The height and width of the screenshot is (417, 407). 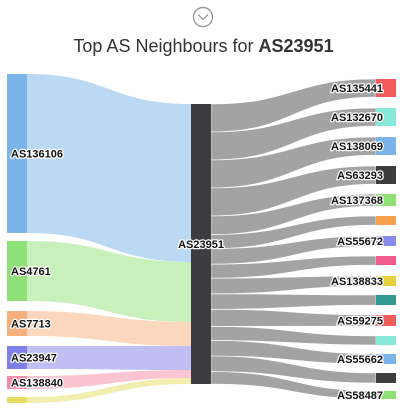 I want to click on link-as138840-to-center, so click(x=109, y=379).